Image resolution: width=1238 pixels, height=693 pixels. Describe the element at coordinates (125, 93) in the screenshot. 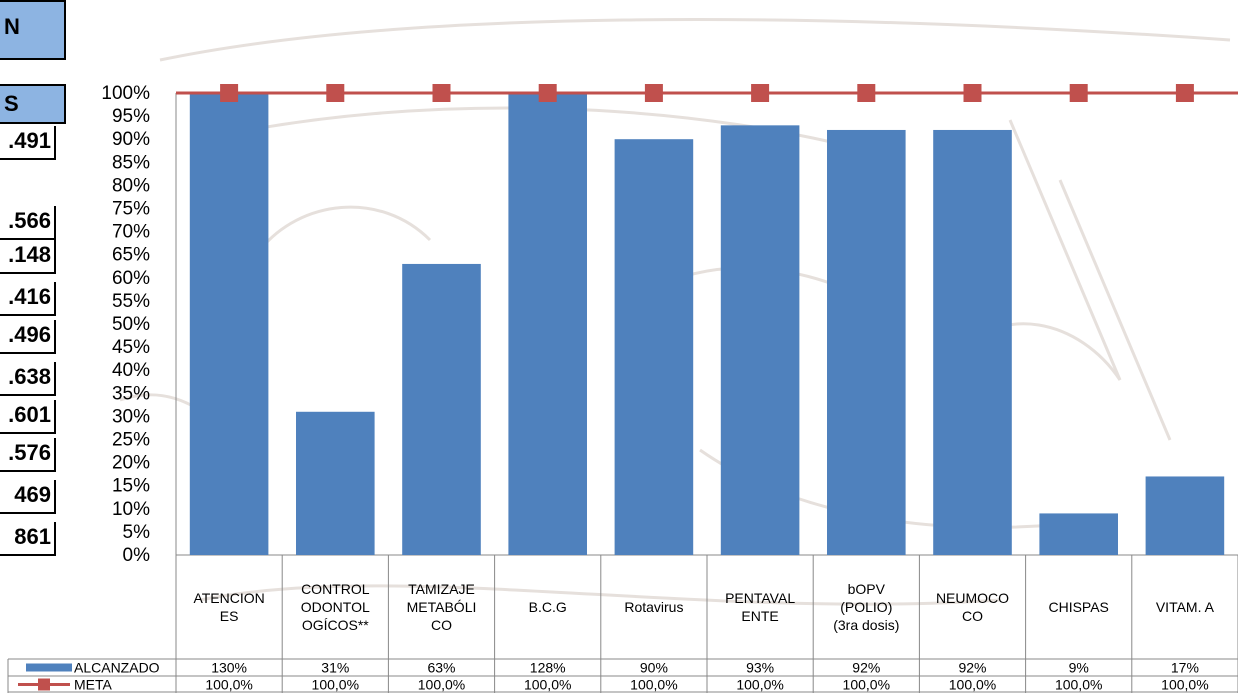

I see `y-tick-label: 100%` at that location.